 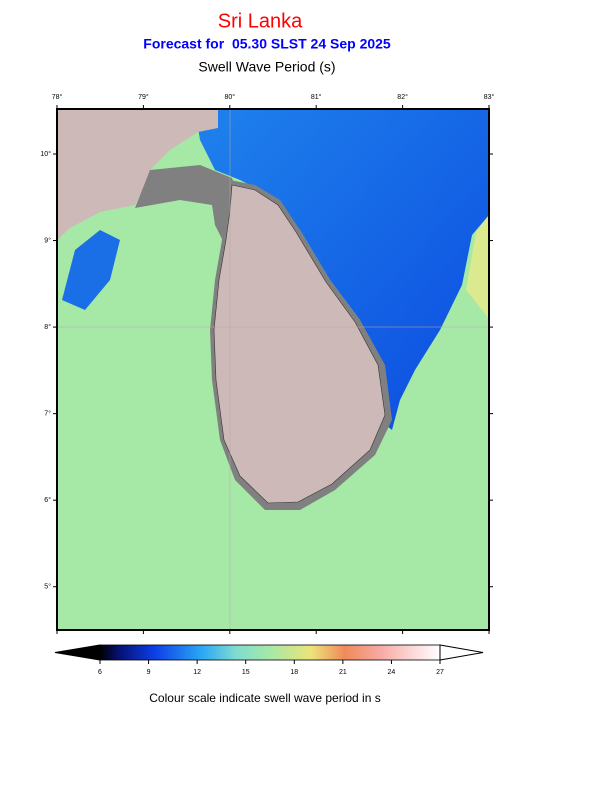 I want to click on colorbar-over, so click(x=461, y=652).